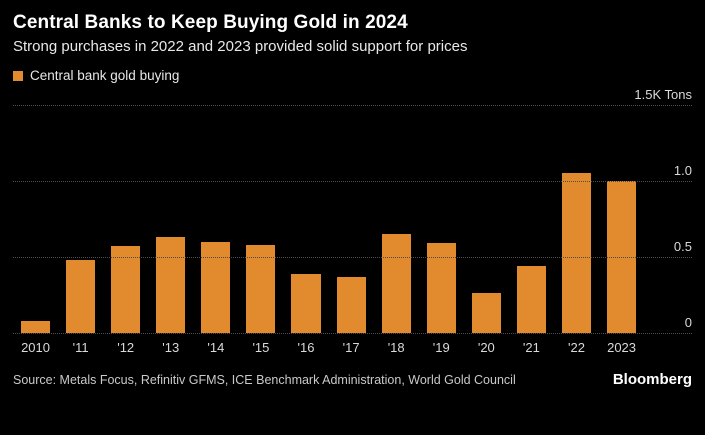 Image resolution: width=705 pixels, height=435 pixels. I want to click on legend: Central bank gold buying, so click(352, 75).